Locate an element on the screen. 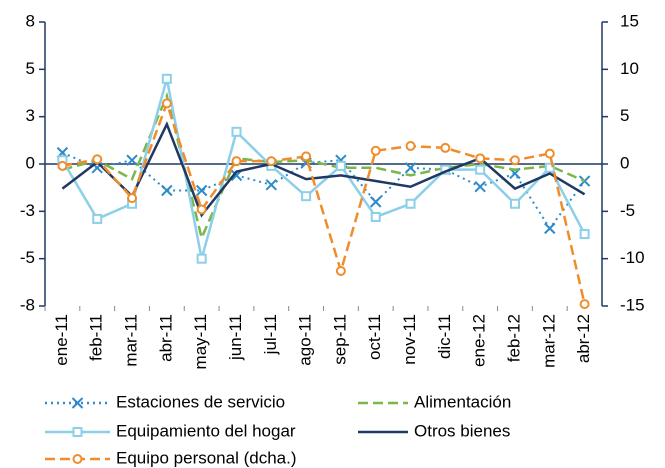 The image size is (665, 468). x-tick-label: oct-11 is located at coordinates (374, 337).